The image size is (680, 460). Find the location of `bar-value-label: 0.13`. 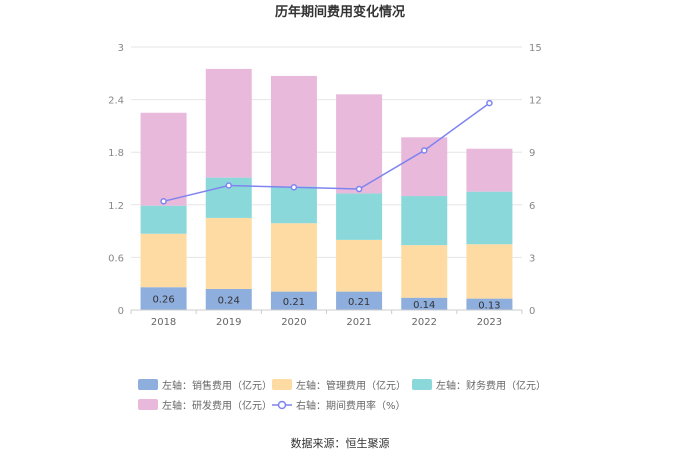

bar-value-label: 0.13 is located at coordinates (489, 305).